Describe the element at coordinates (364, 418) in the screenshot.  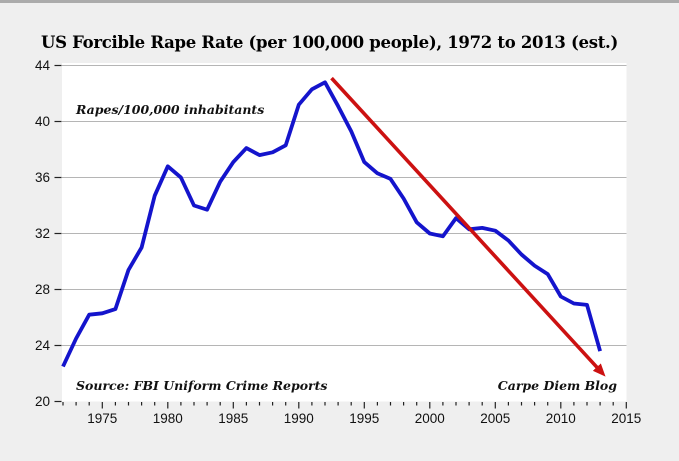
I see `x-tick-label: 1995` at that location.